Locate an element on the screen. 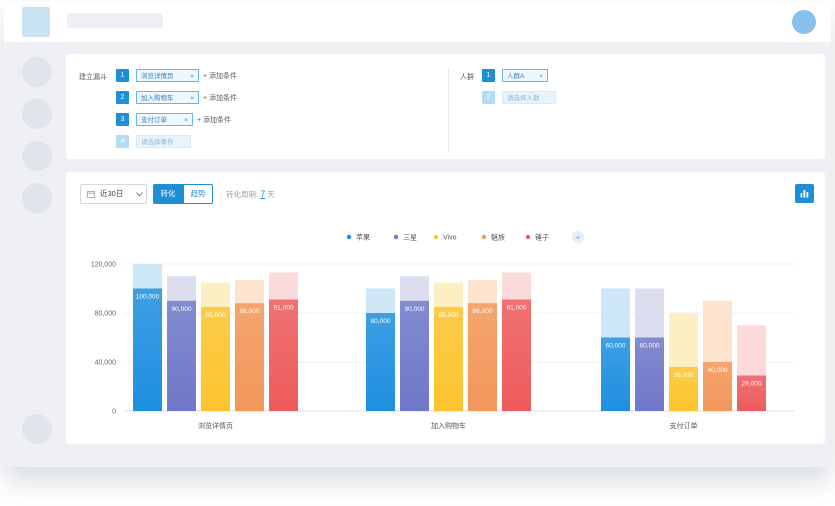 The image size is (835, 506). date-range-value: 近30日 is located at coordinates (112, 193).